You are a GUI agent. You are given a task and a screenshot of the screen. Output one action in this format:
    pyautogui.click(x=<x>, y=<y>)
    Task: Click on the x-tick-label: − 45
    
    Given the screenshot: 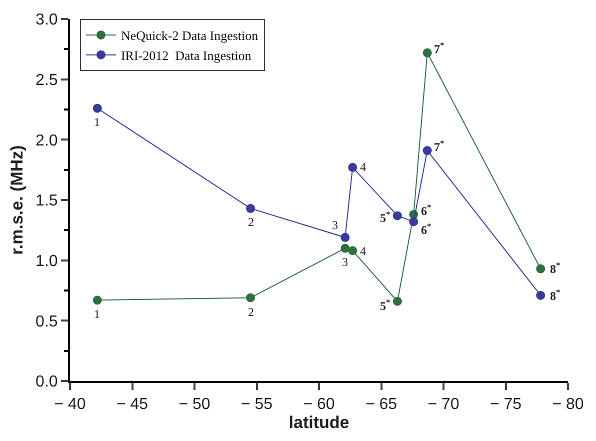 What is the action you would take?
    pyautogui.click(x=132, y=405)
    